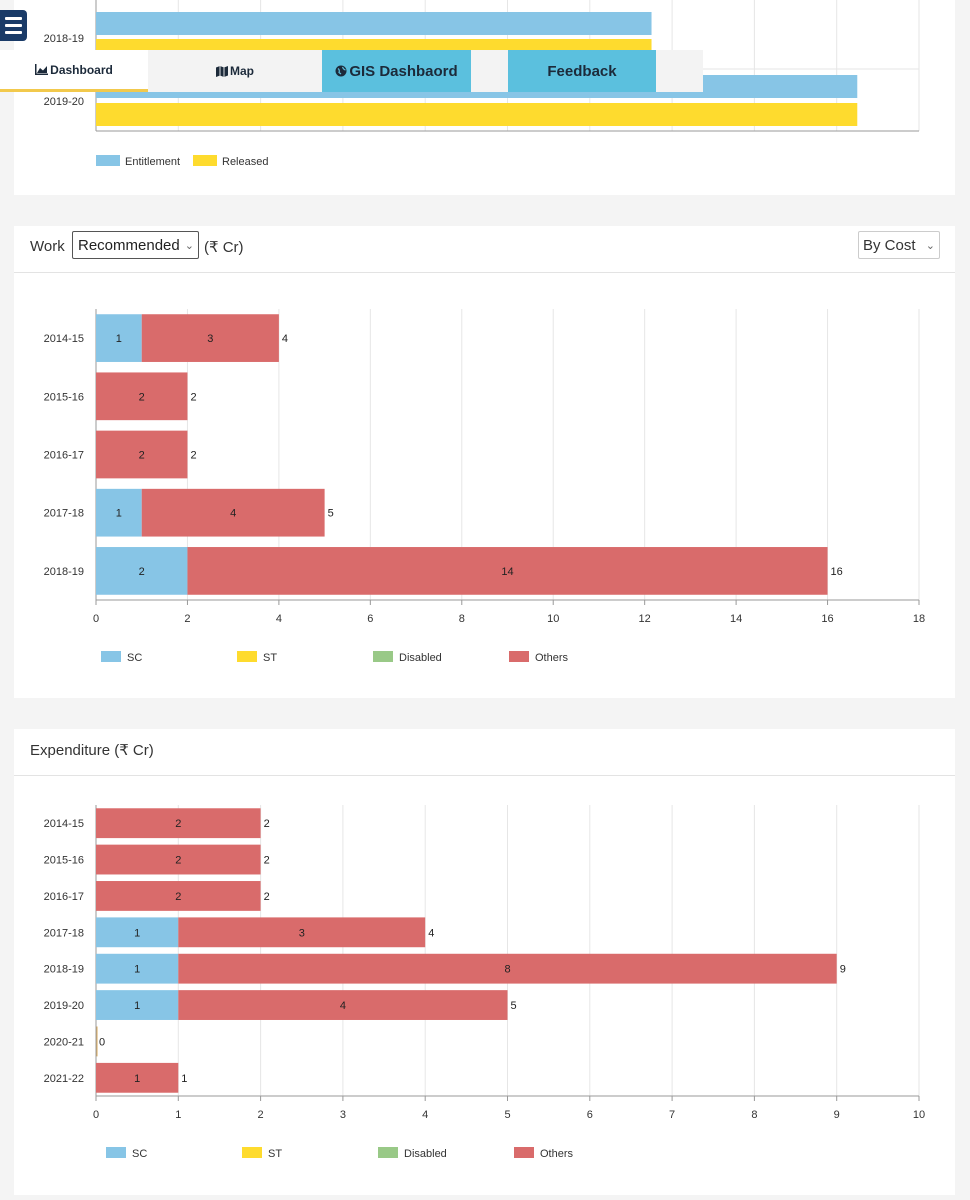 The image size is (970, 1200). I want to click on work-title: Work, so click(47, 246).